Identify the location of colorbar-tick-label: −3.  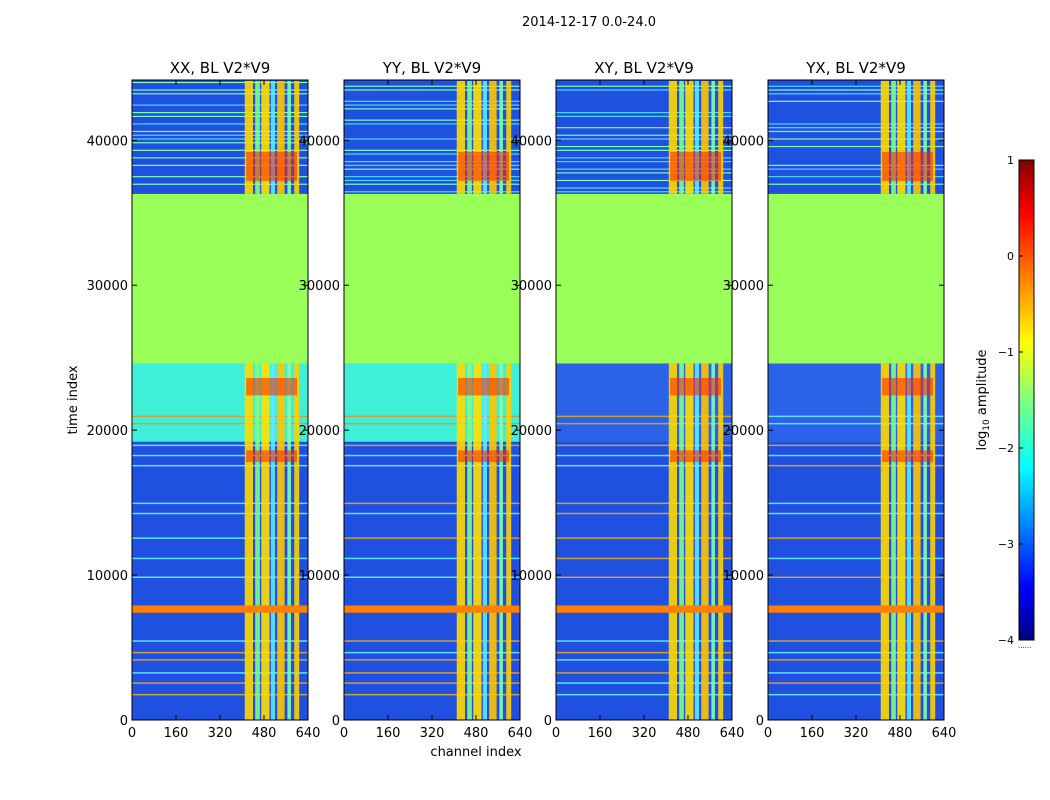
(1006, 544).